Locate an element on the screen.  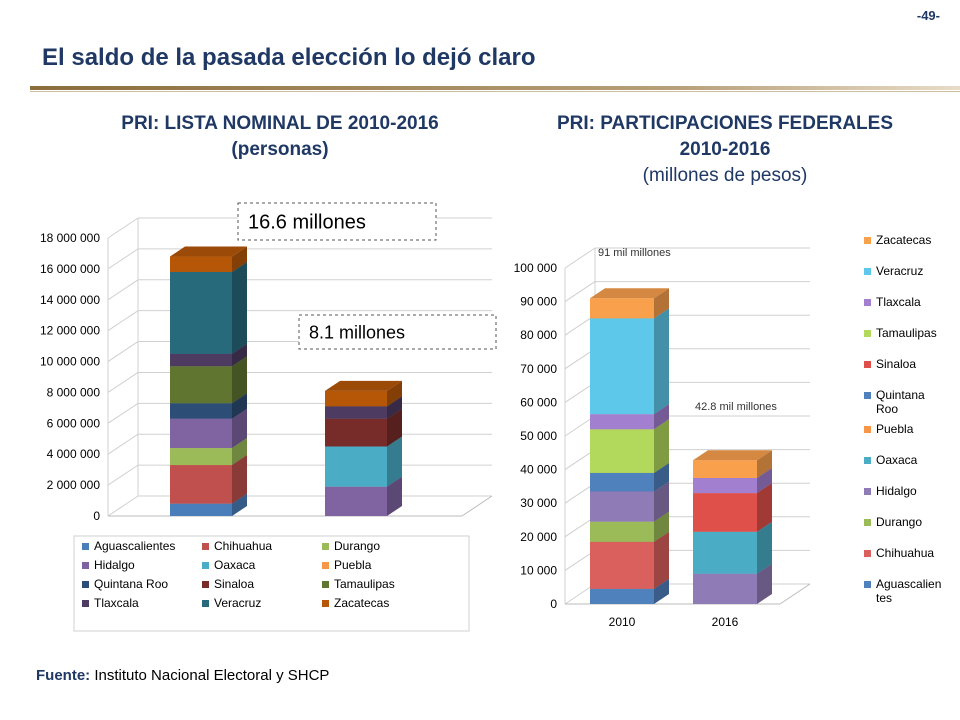
title-underline-thin is located at coordinates (495, 91).